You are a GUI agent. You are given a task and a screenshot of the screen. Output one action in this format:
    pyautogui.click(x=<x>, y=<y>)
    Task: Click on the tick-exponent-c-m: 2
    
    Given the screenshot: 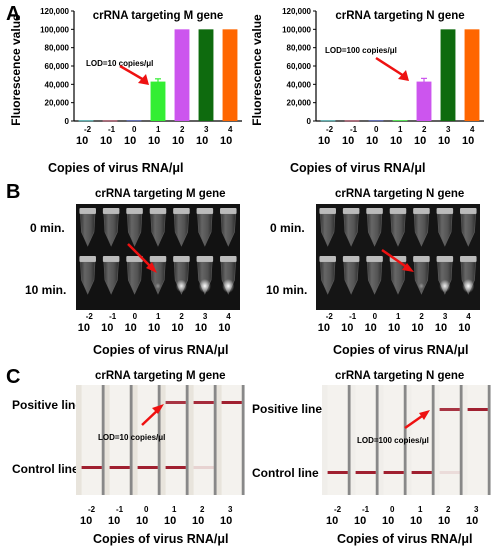 What is the action you would take?
    pyautogui.click(x=202, y=509)
    